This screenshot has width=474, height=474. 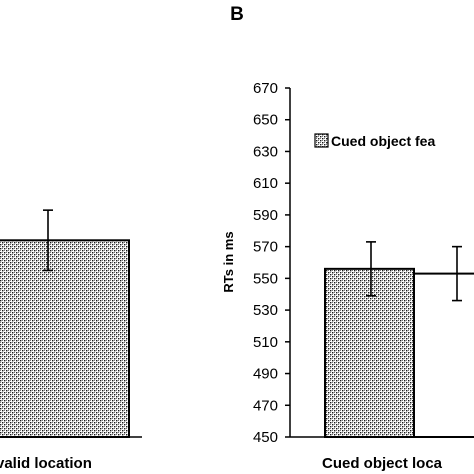 I want to click on panel-label: B, so click(x=237, y=14).